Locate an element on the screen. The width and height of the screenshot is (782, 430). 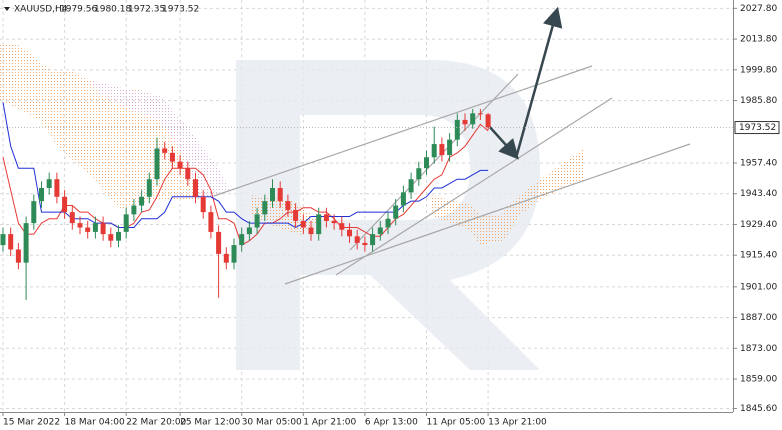
x-tick-label: 22 Mar 20:00 is located at coordinates (156, 423).